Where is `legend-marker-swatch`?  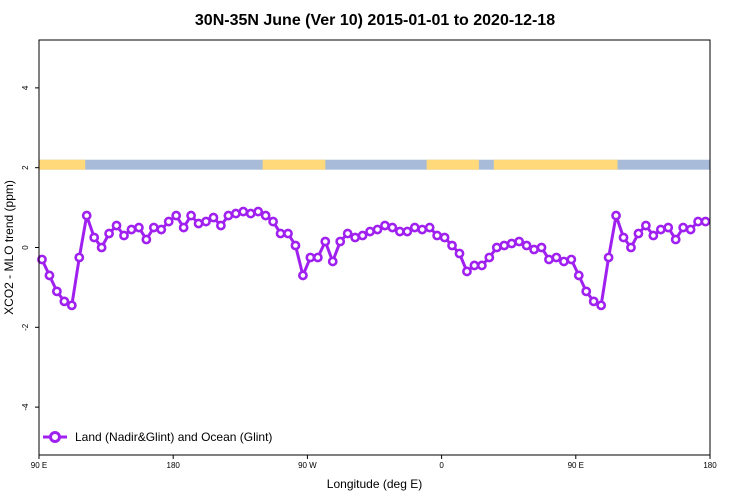 legend-marker-swatch is located at coordinates (55, 437).